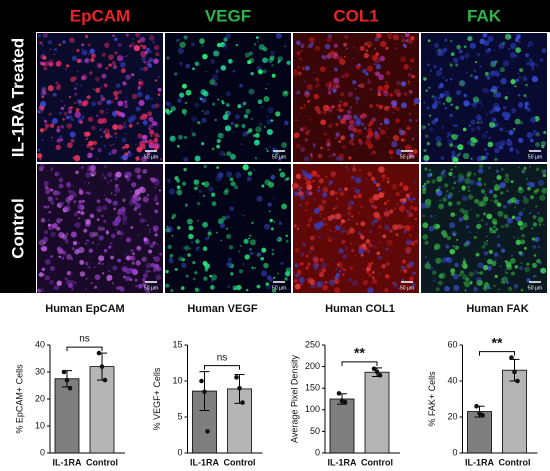  I want to click on data-point, so click(102, 366).